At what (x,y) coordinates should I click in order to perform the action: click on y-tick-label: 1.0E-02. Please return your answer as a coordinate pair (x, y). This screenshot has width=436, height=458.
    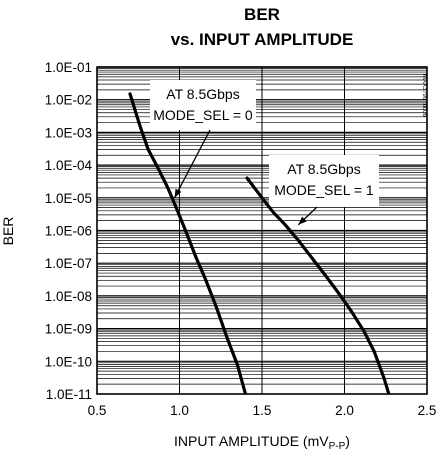
    Looking at the image, I should click on (68, 100).